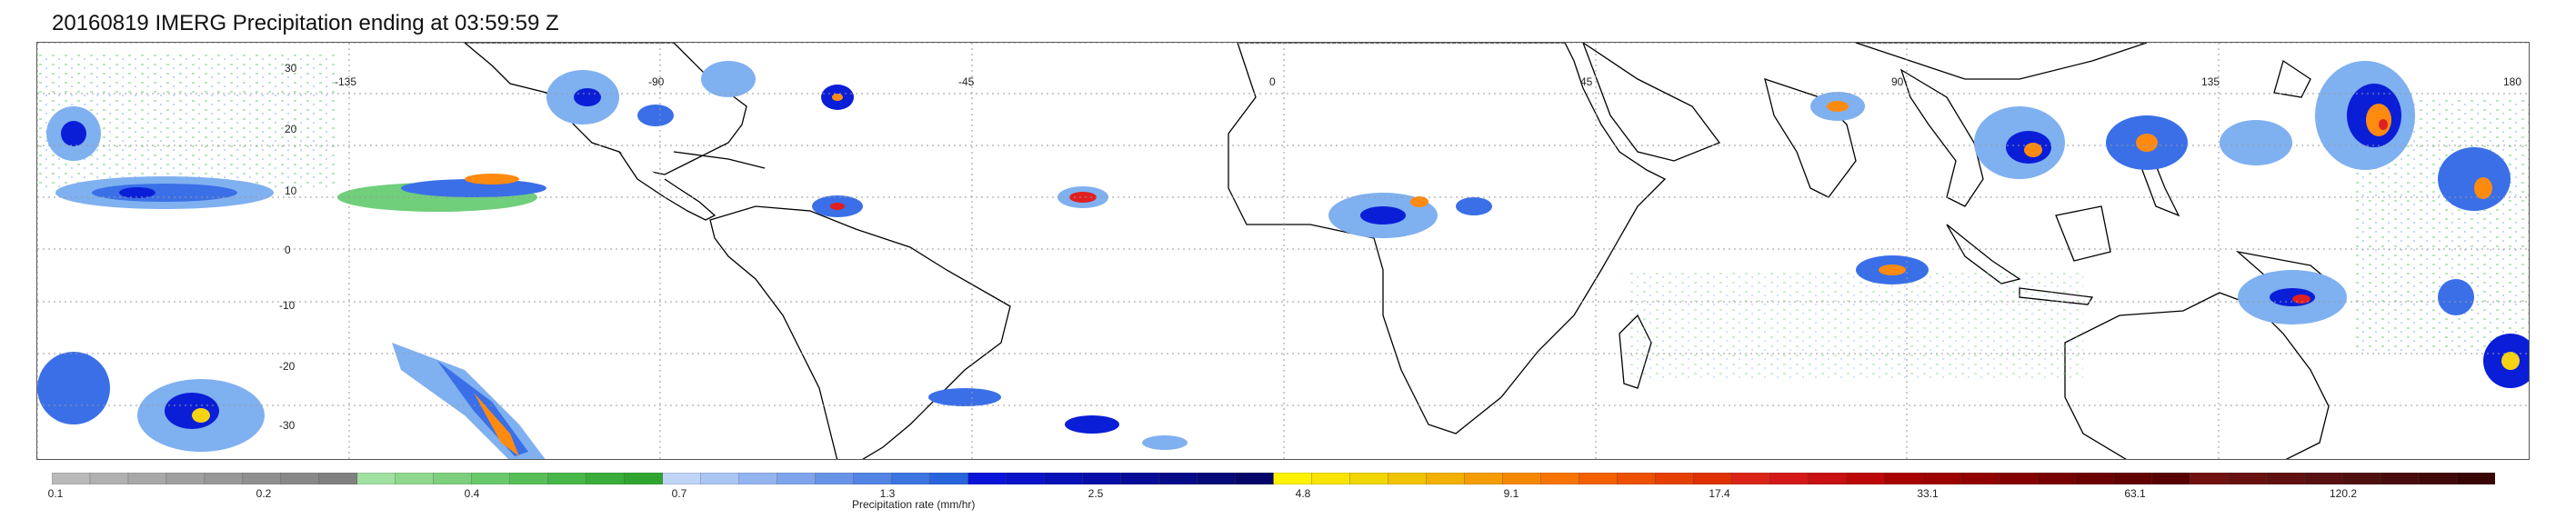 The width and height of the screenshot is (2576, 519). Describe the element at coordinates (656, 81) in the screenshot. I see `lon-label: -90` at that location.